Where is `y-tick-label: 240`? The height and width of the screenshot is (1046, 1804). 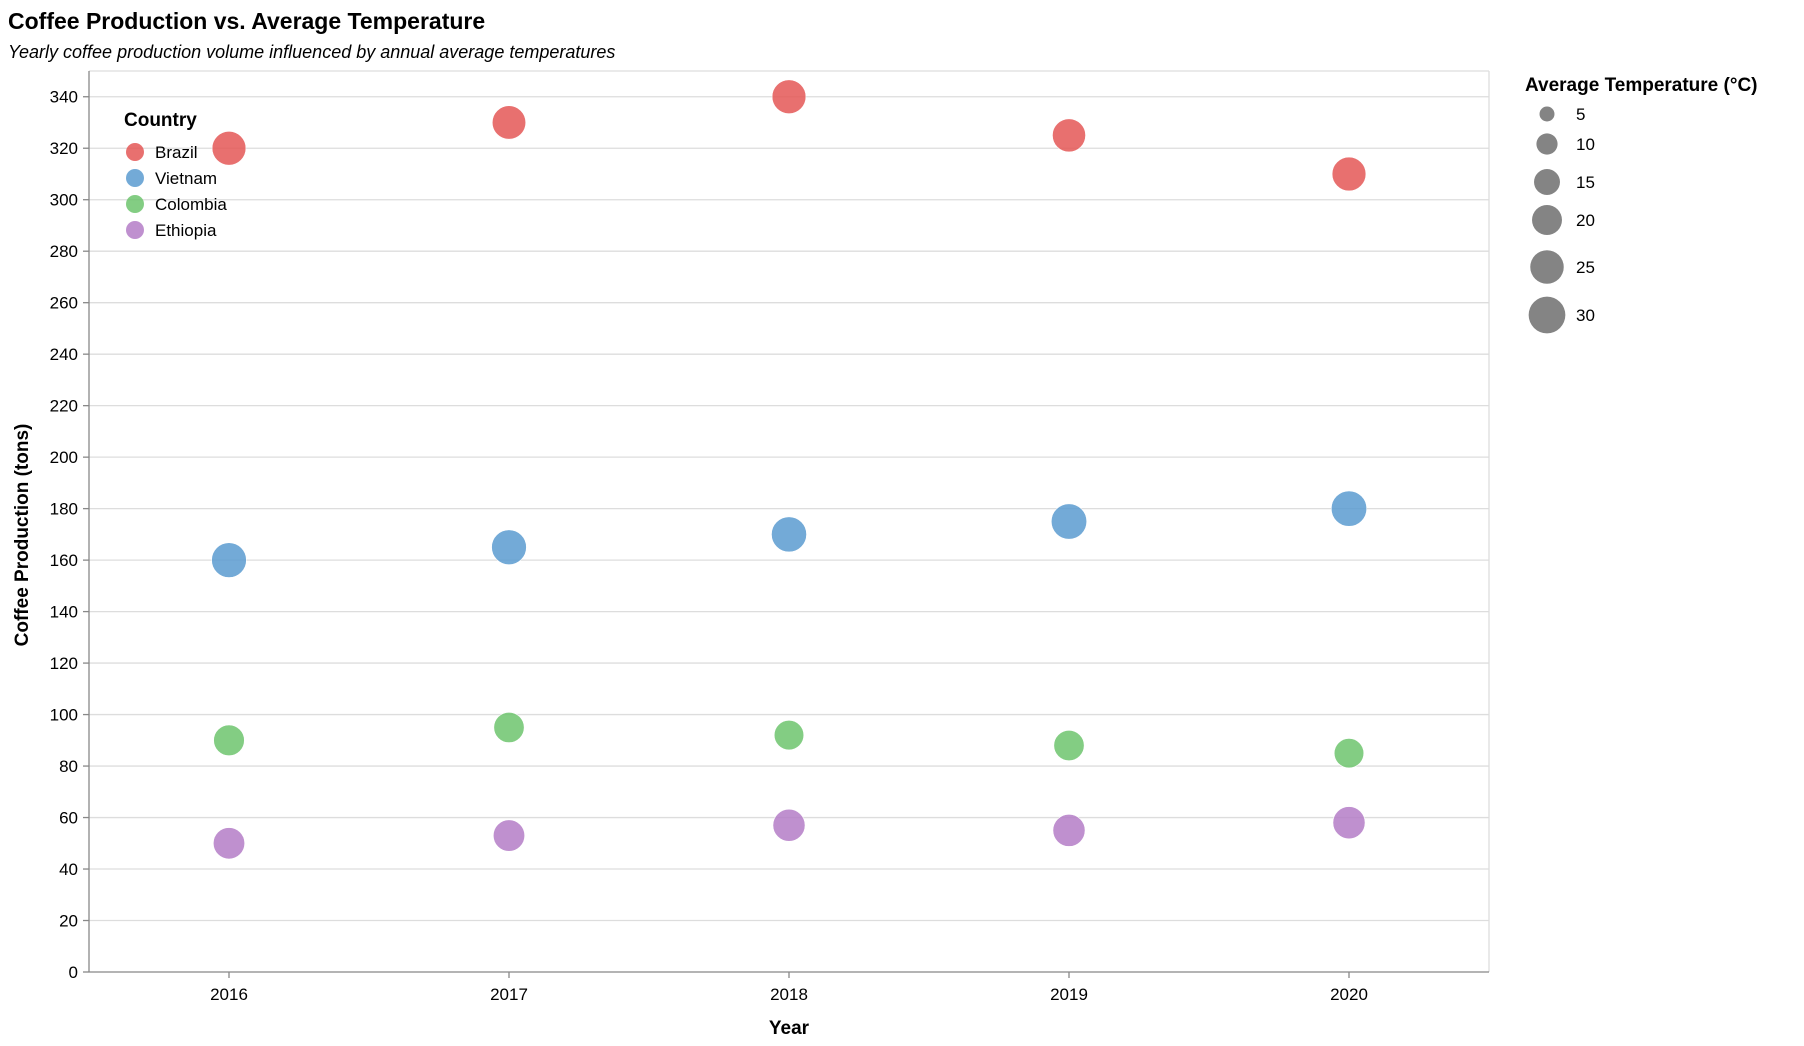
y-tick-label: 240 is located at coordinates (64, 354).